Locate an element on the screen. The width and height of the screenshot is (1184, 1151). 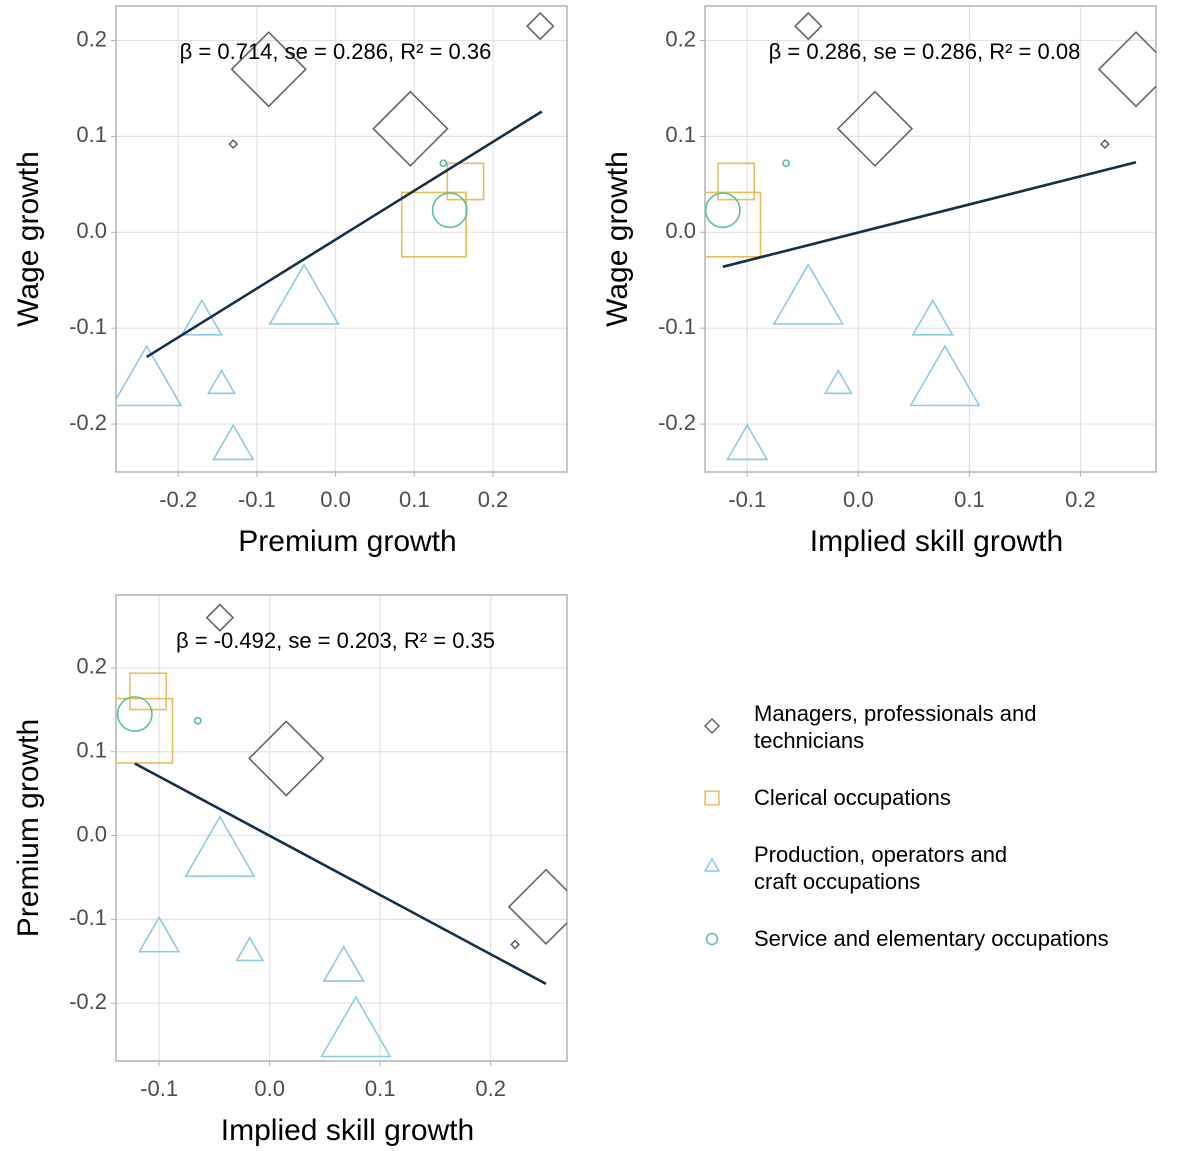
legend-label: Managers, professionals and technicians is located at coordinates (895, 727).